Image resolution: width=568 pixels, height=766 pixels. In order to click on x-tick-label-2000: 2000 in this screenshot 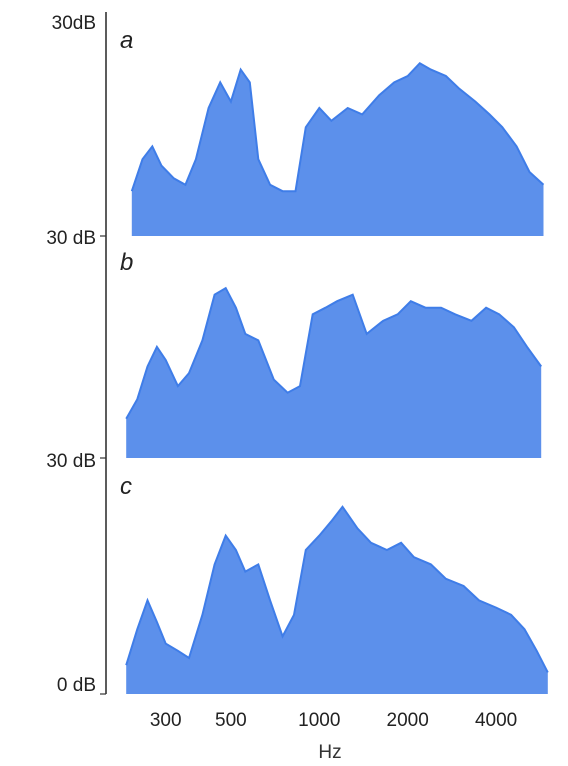, I will do `click(408, 720)`.